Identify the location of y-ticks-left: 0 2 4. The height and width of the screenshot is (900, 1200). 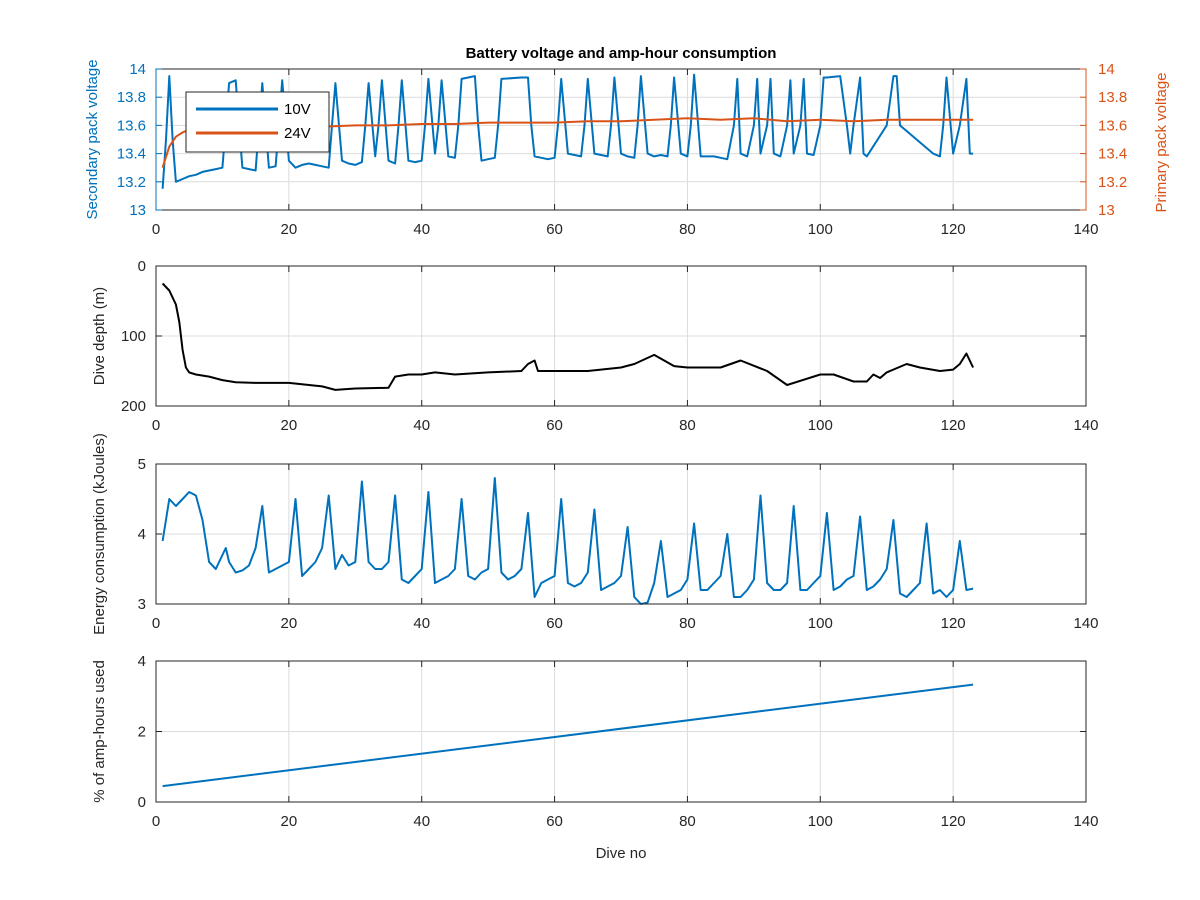
(612, 732).